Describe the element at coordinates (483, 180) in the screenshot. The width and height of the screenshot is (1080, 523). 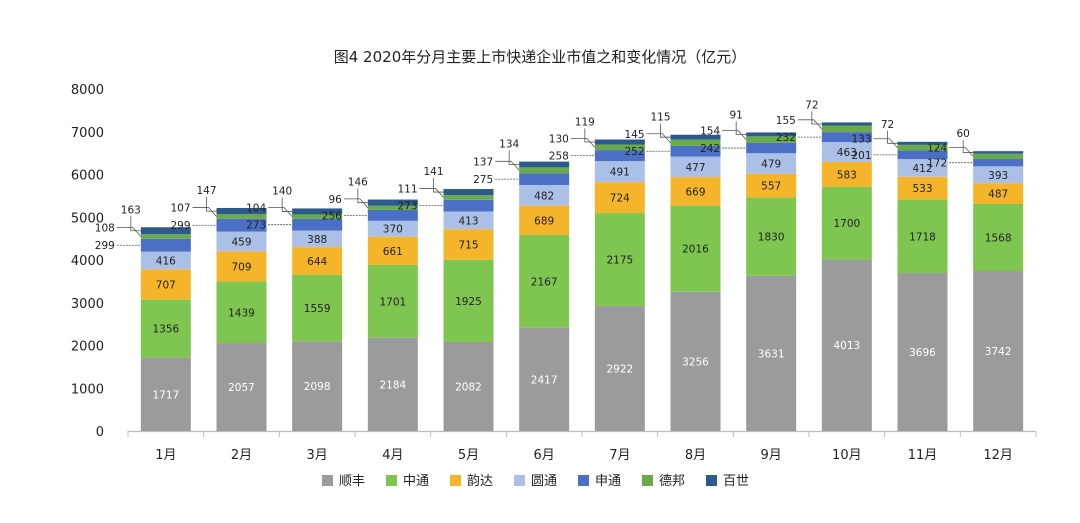
I see `data-label: 275` at that location.